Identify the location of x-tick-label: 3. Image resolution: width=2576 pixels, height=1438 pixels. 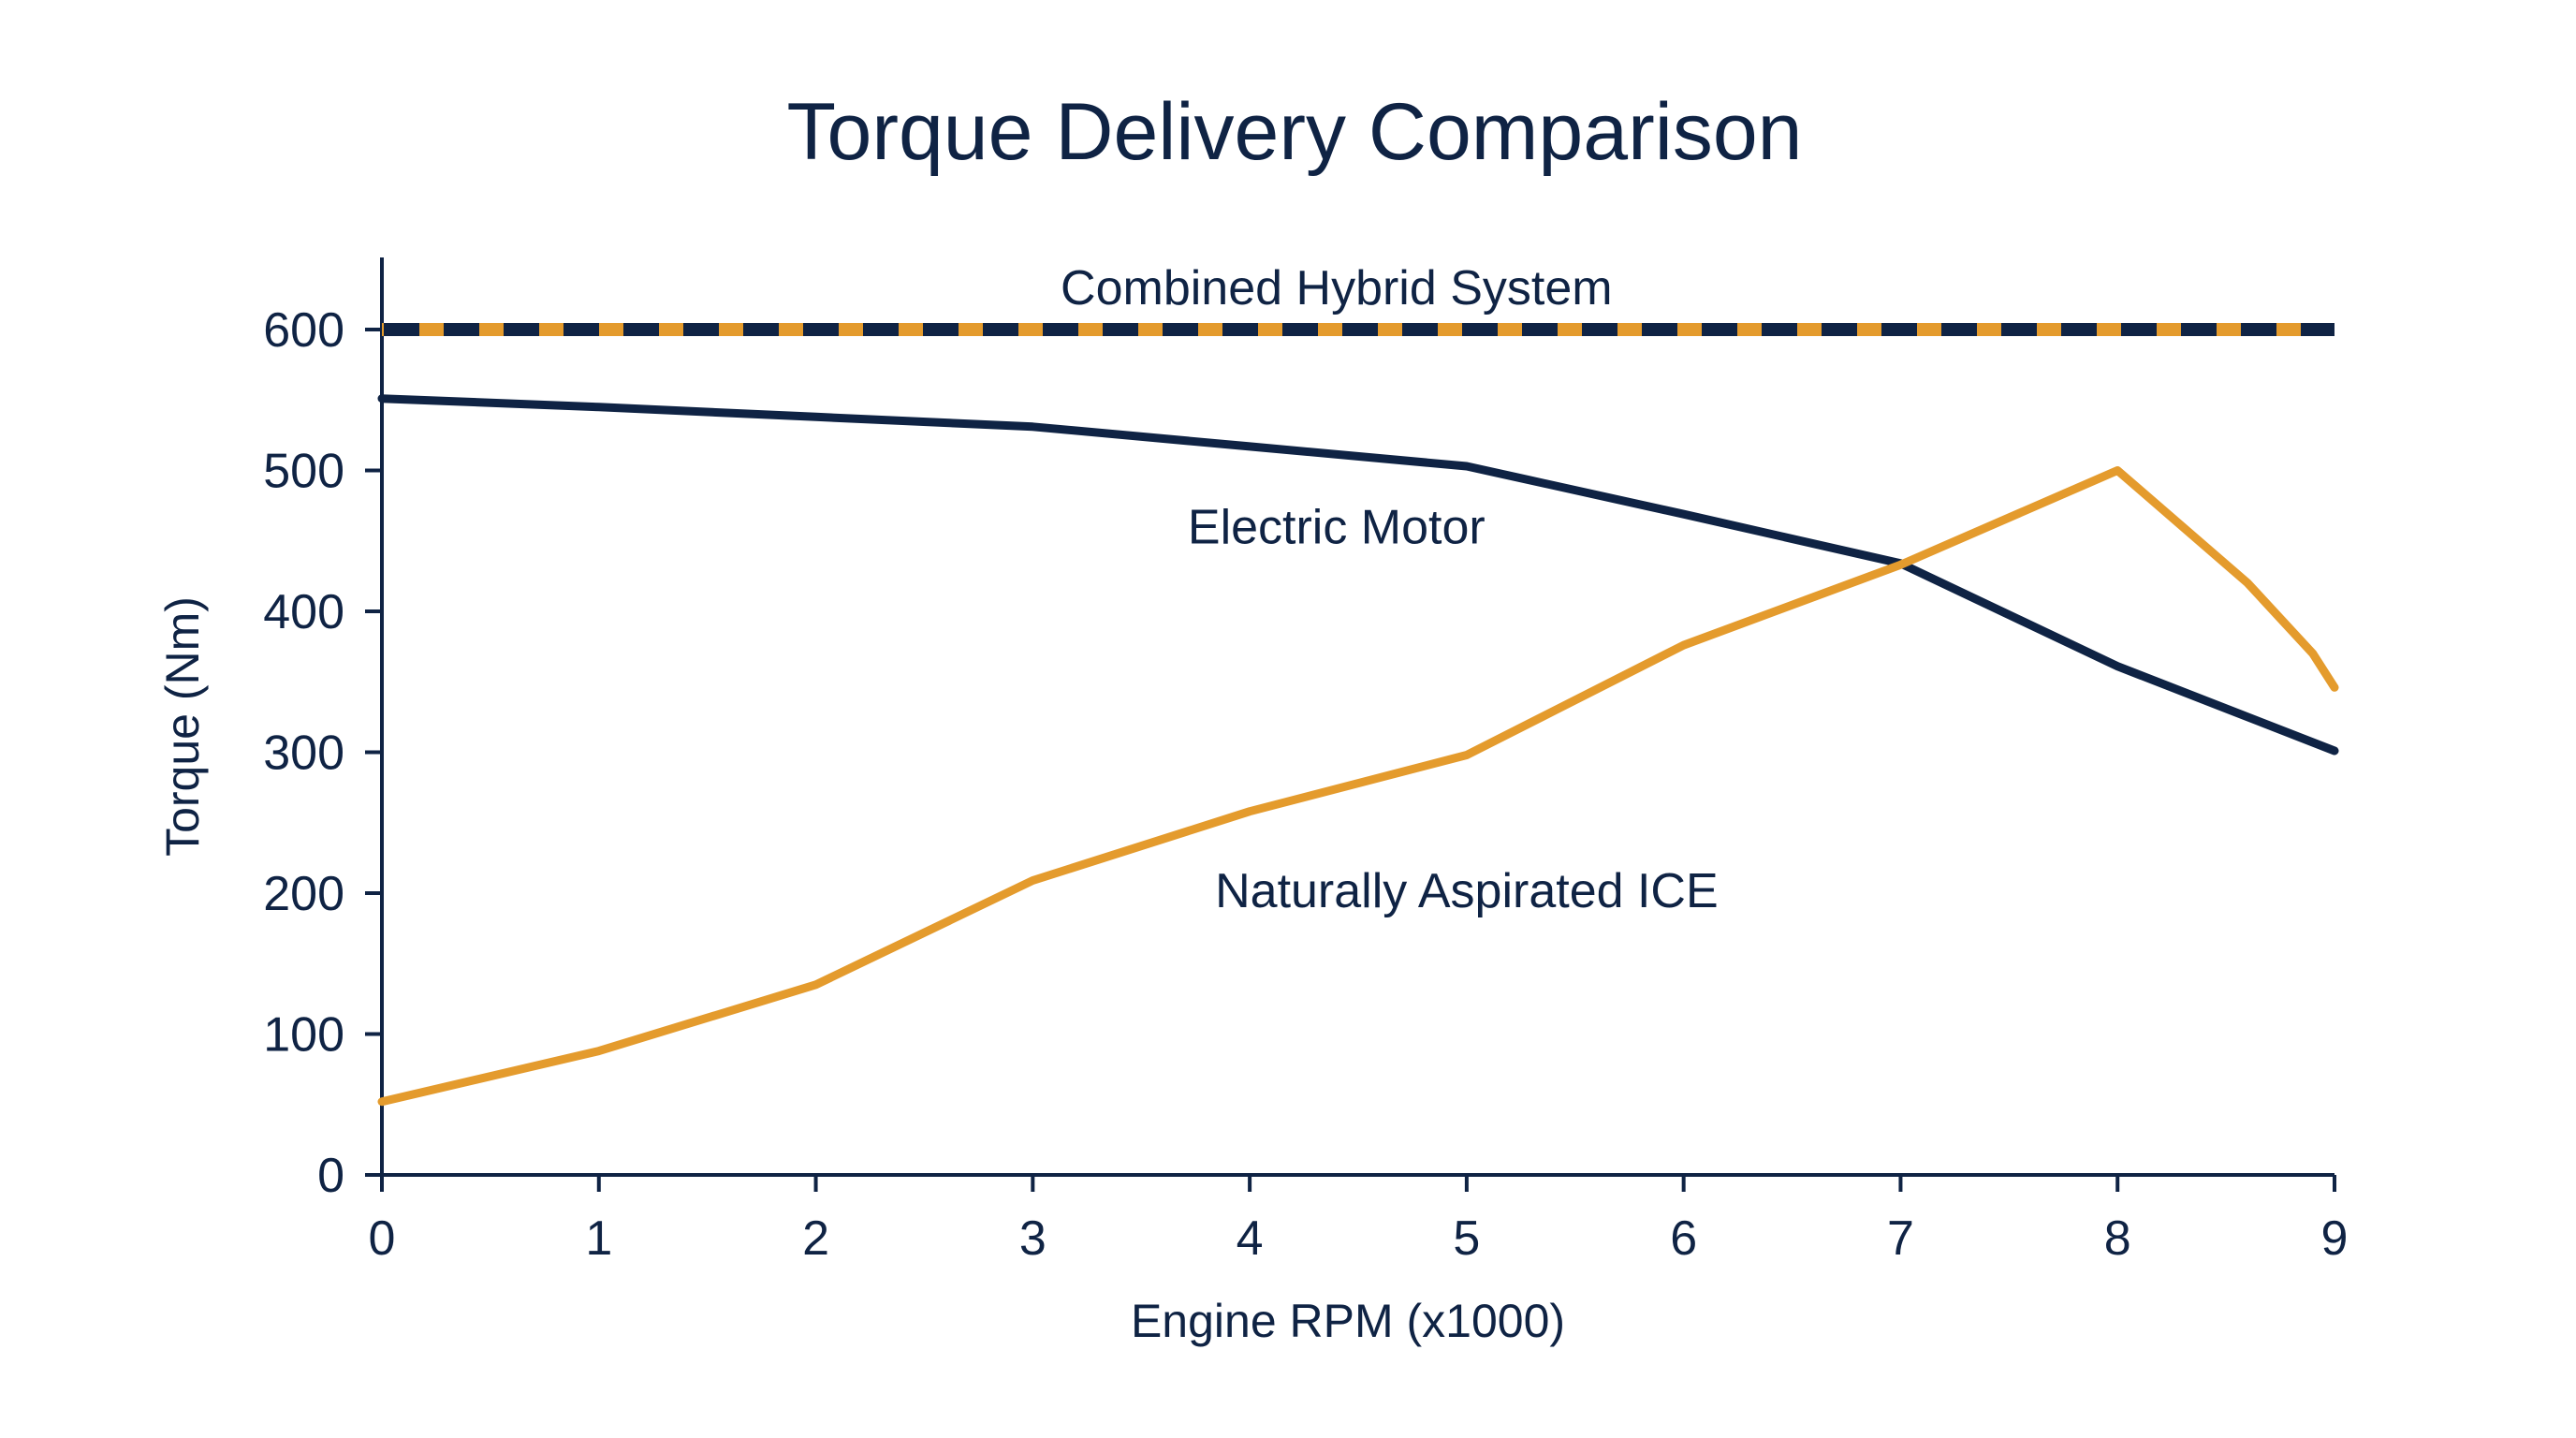
(1032, 1238).